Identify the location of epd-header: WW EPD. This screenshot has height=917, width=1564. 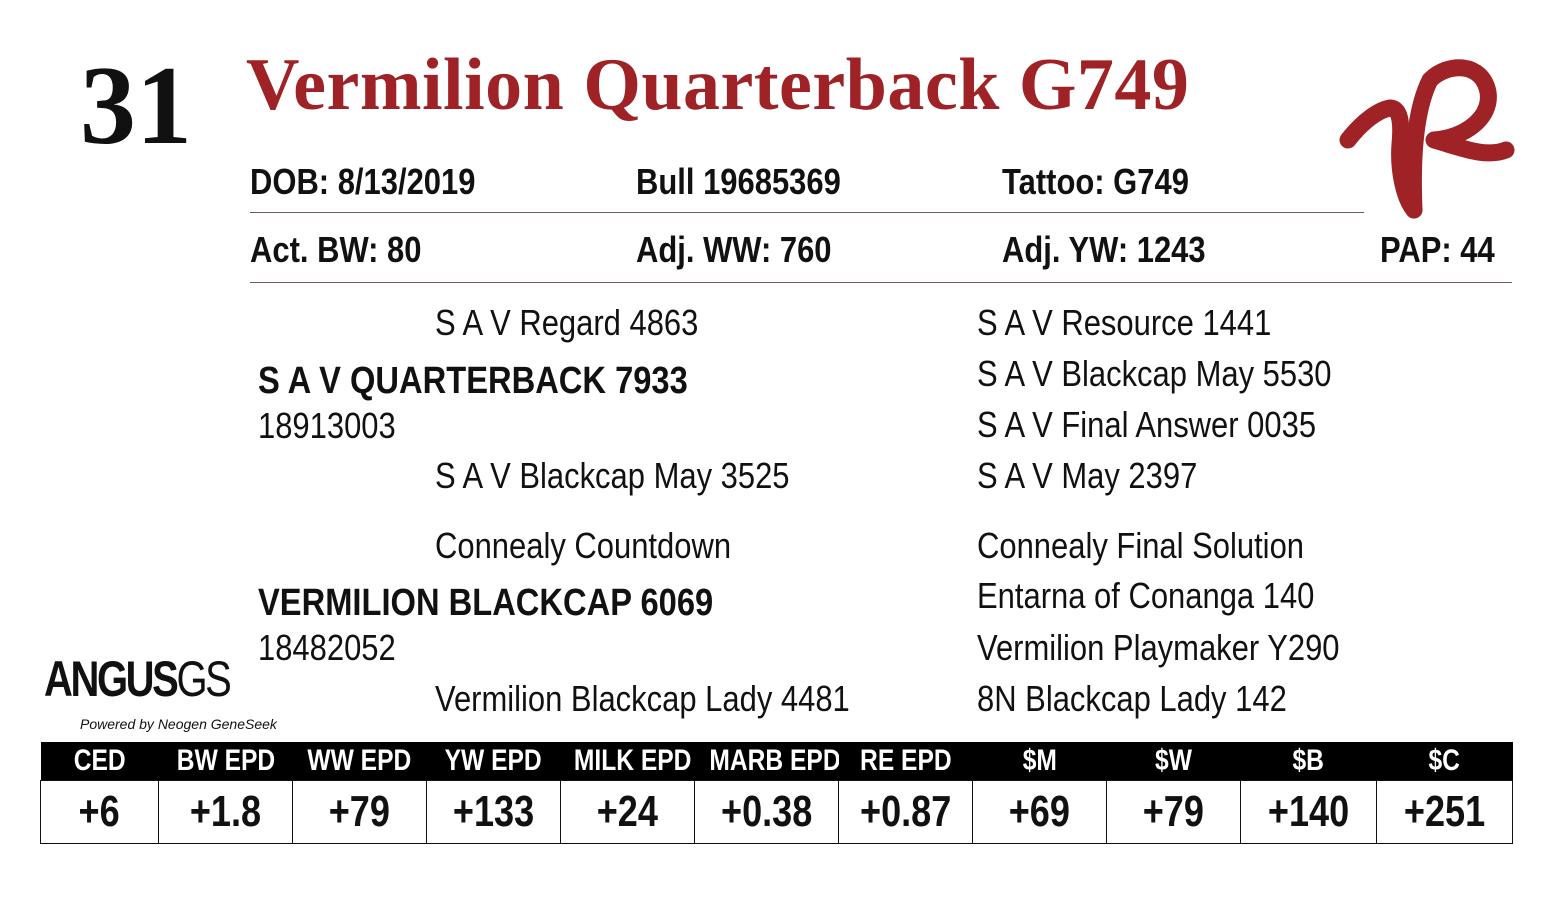
(359, 761).